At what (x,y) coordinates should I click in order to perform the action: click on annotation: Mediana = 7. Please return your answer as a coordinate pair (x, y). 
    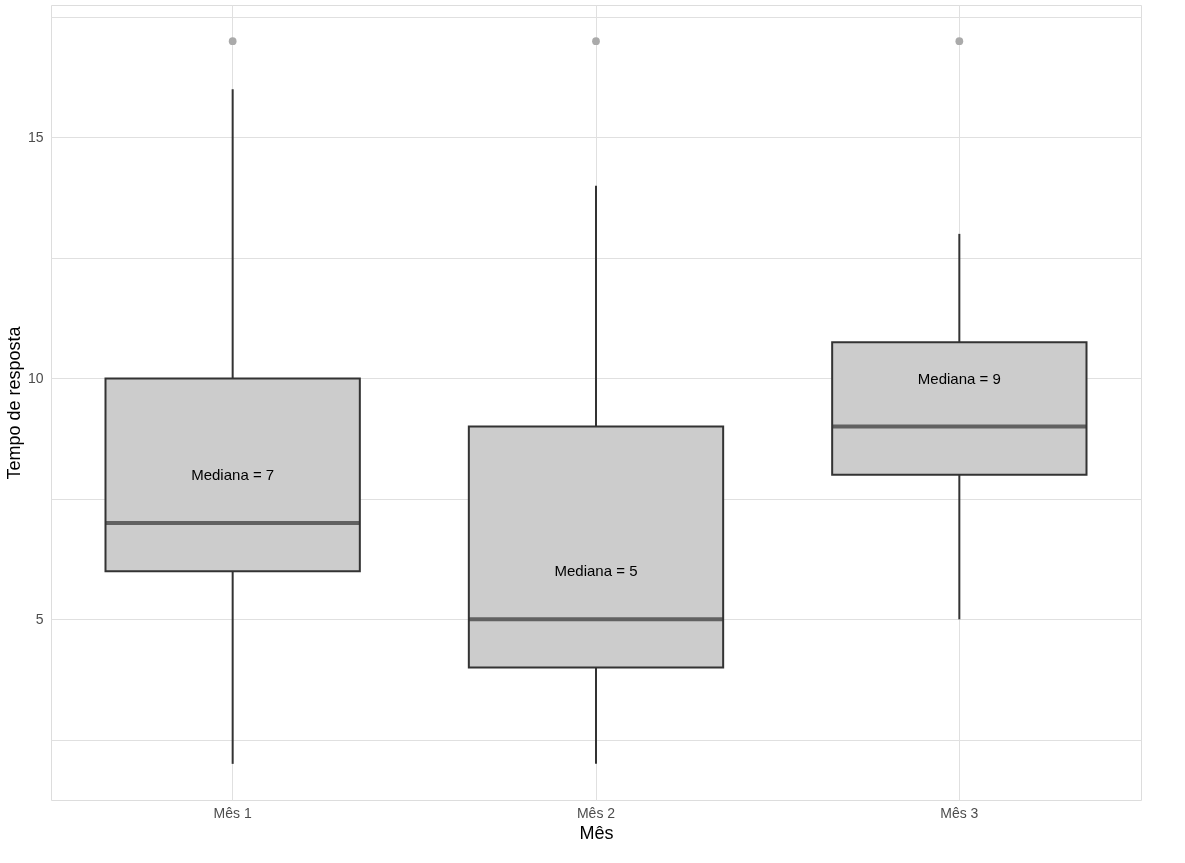
    Looking at the image, I should click on (233, 474).